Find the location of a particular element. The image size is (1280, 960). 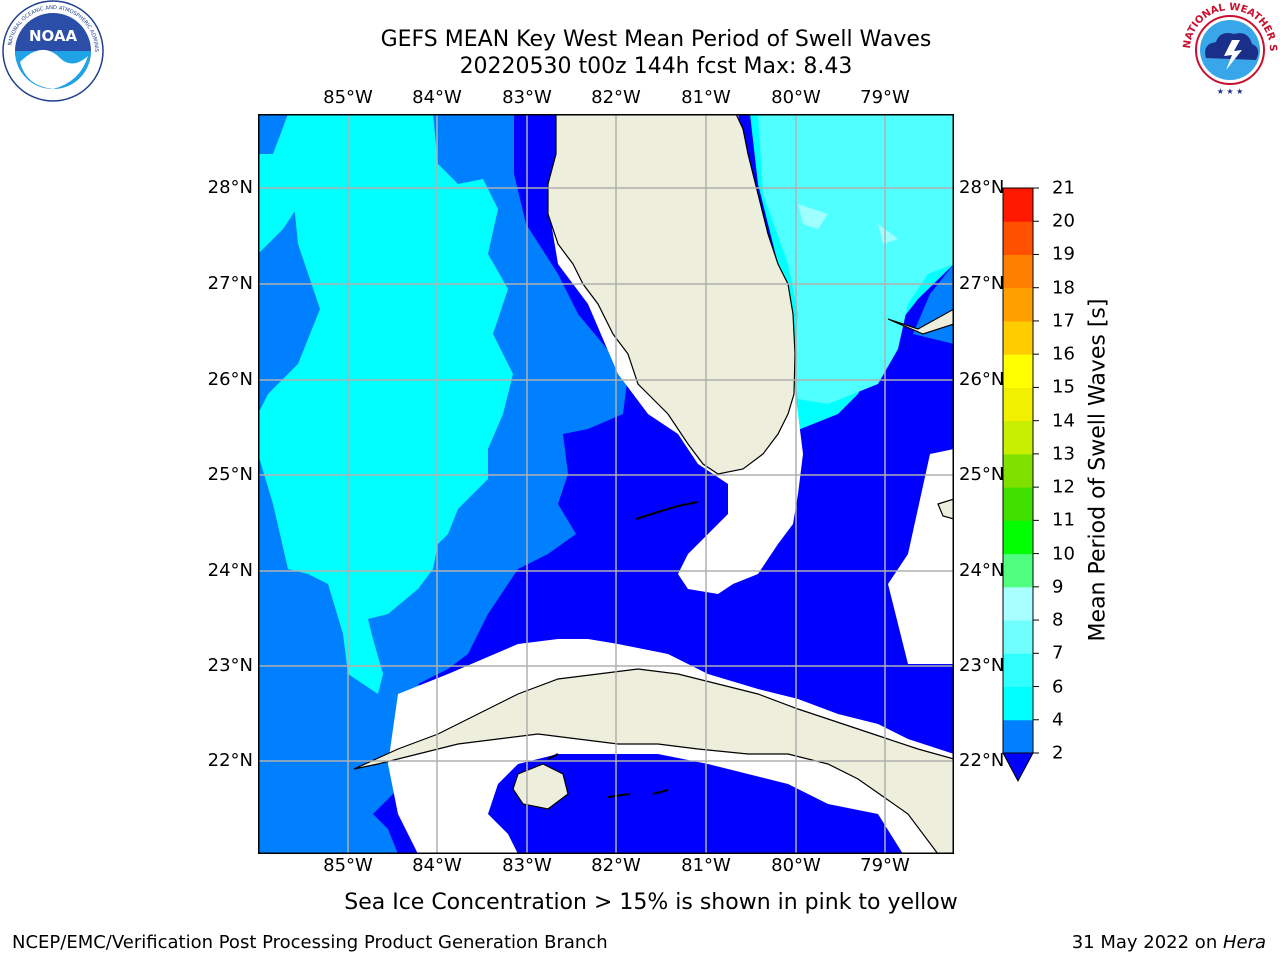

colorbar-tick: 7 is located at coordinates (1058, 653).